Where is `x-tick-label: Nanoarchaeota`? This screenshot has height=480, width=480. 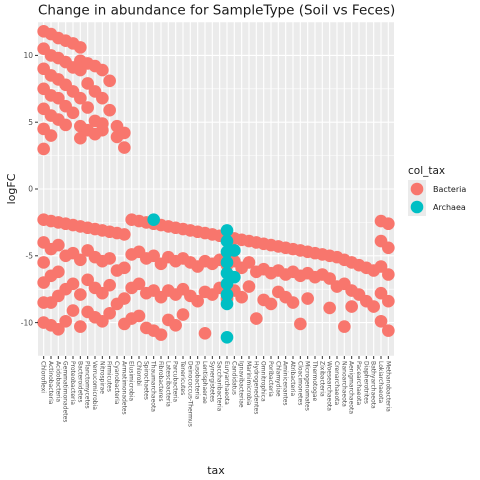
x-tick-label: Nanoarchaeota is located at coordinates (343, 384).